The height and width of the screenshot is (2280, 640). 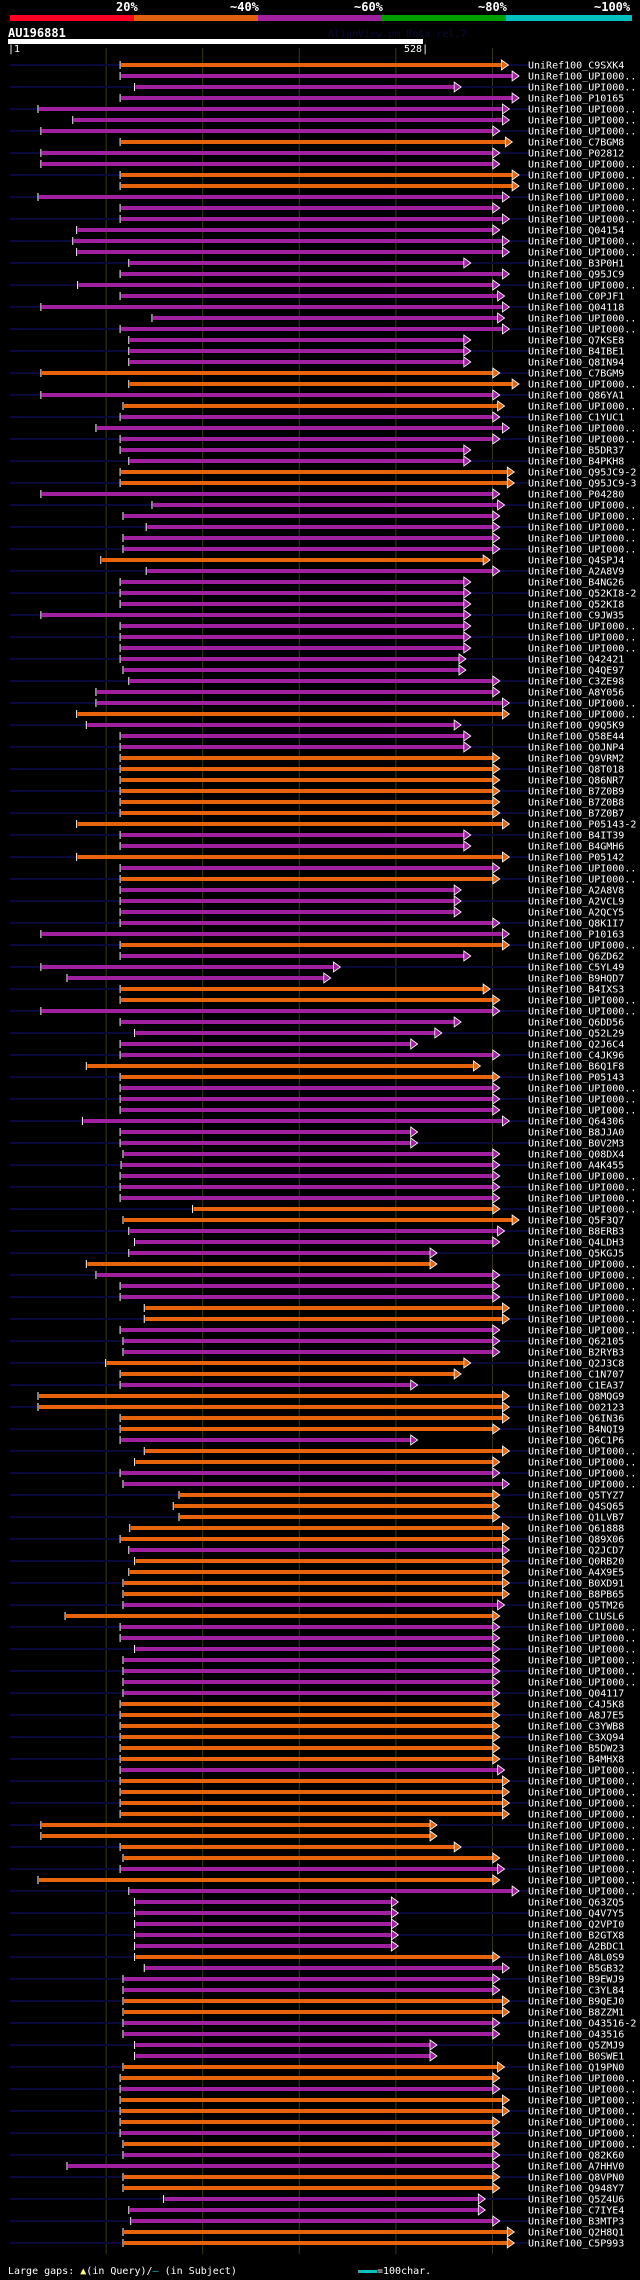 What do you see at coordinates (576, 1155) in the screenshot?
I see `hit-label: UniRef100_Q08DX4` at bounding box center [576, 1155].